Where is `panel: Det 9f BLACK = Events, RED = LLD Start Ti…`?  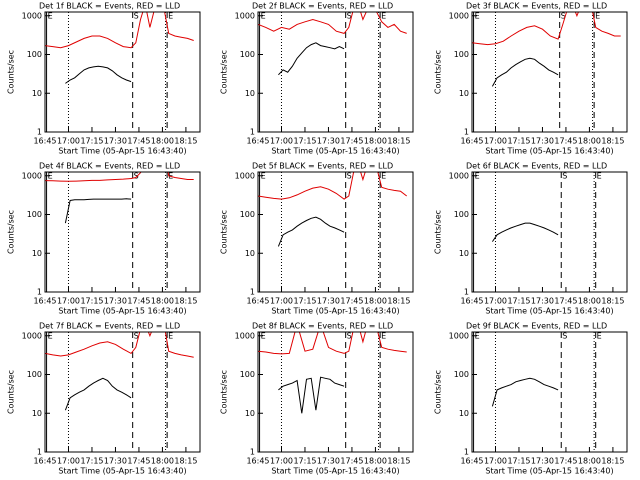 panel: Det 9f BLACK = Events, RED = LLD Start Ti… is located at coordinates (531, 399).